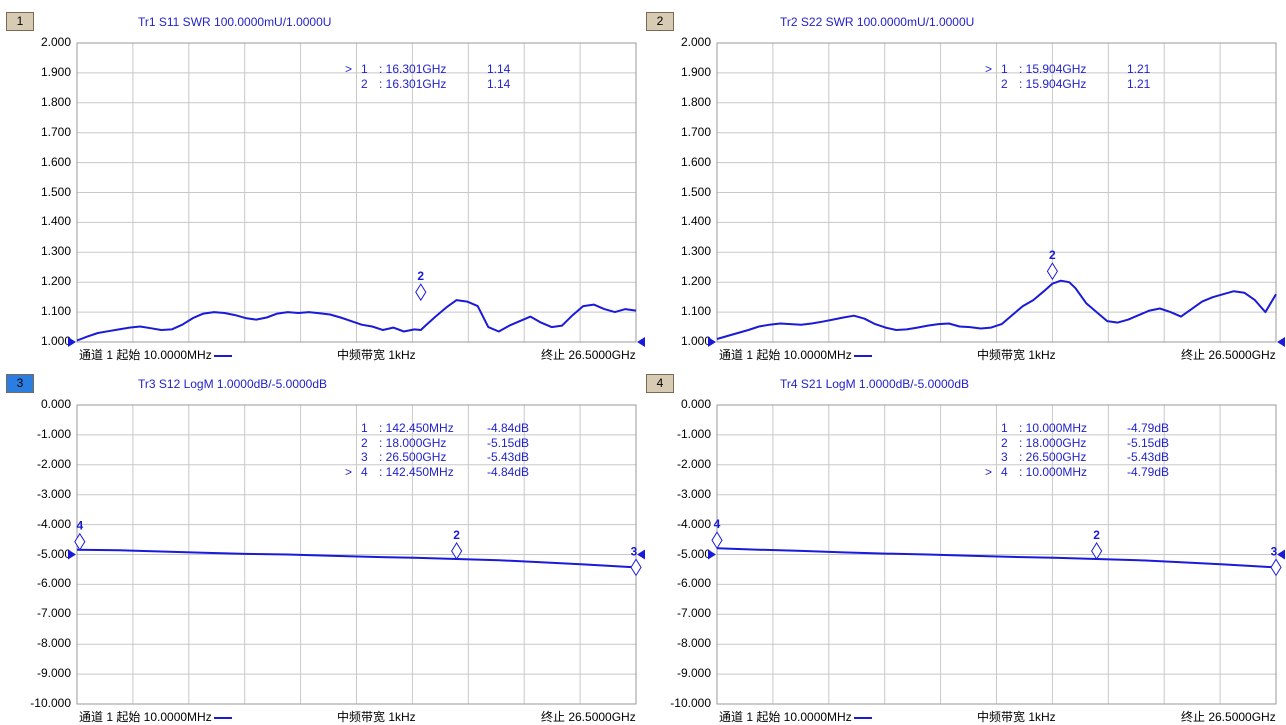 Image resolution: width=1286 pixels, height=725 pixels. I want to click on trace-title: Tr1 S11 SWR 100.0000mU/1.0000U, so click(235, 22).